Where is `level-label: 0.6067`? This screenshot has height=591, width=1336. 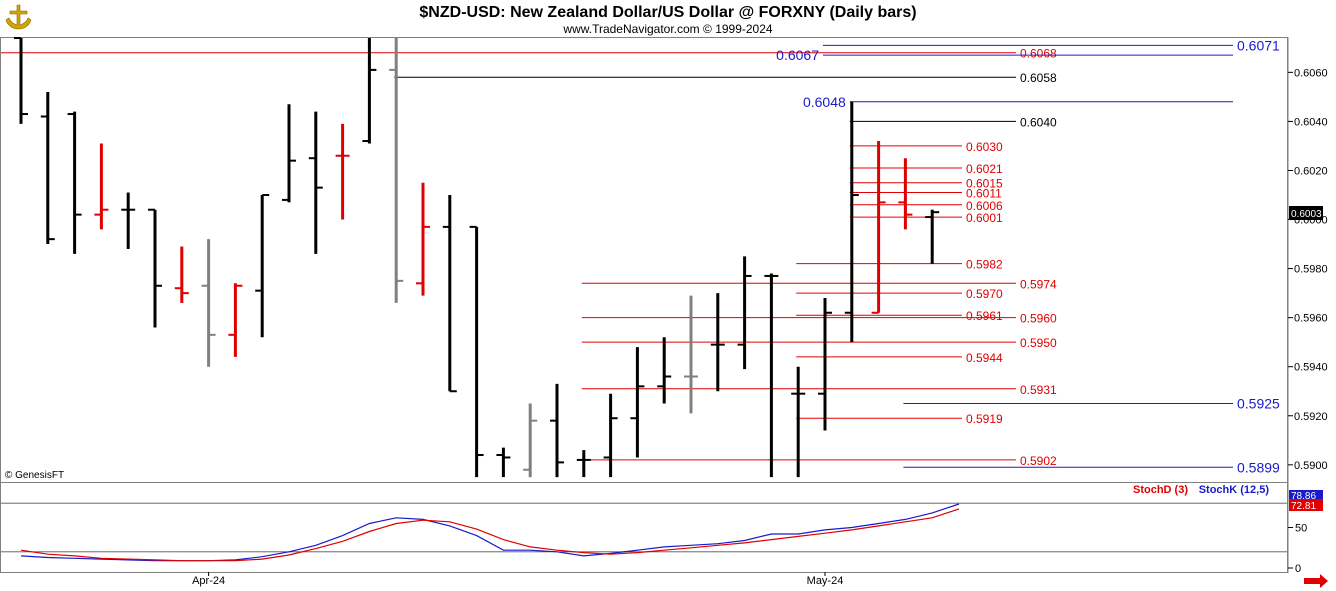 level-label: 0.6067 is located at coordinates (797, 55).